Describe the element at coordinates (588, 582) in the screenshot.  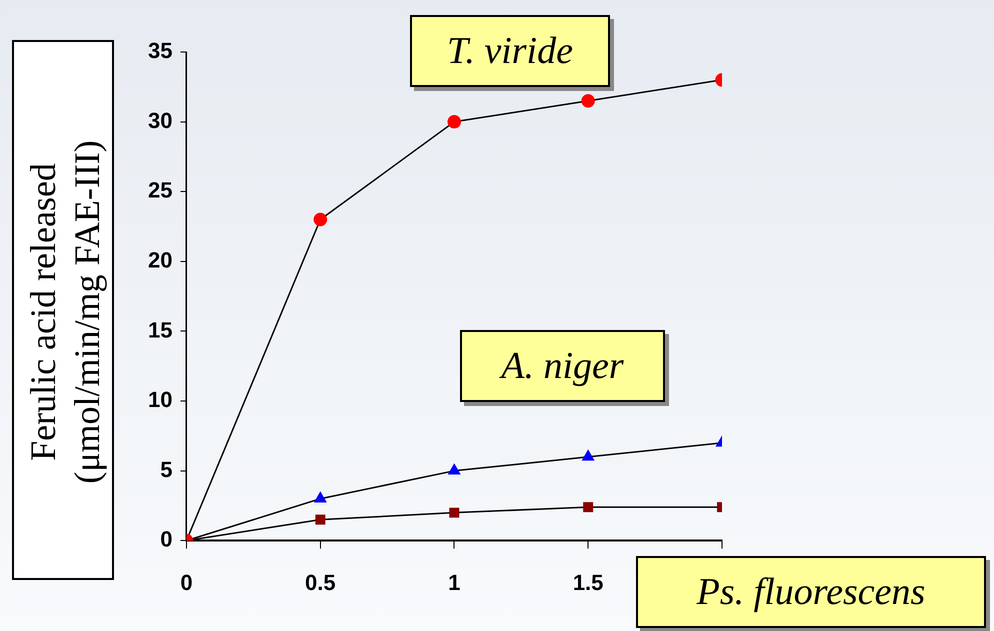
I see `x-tick-label: 1.5` at that location.